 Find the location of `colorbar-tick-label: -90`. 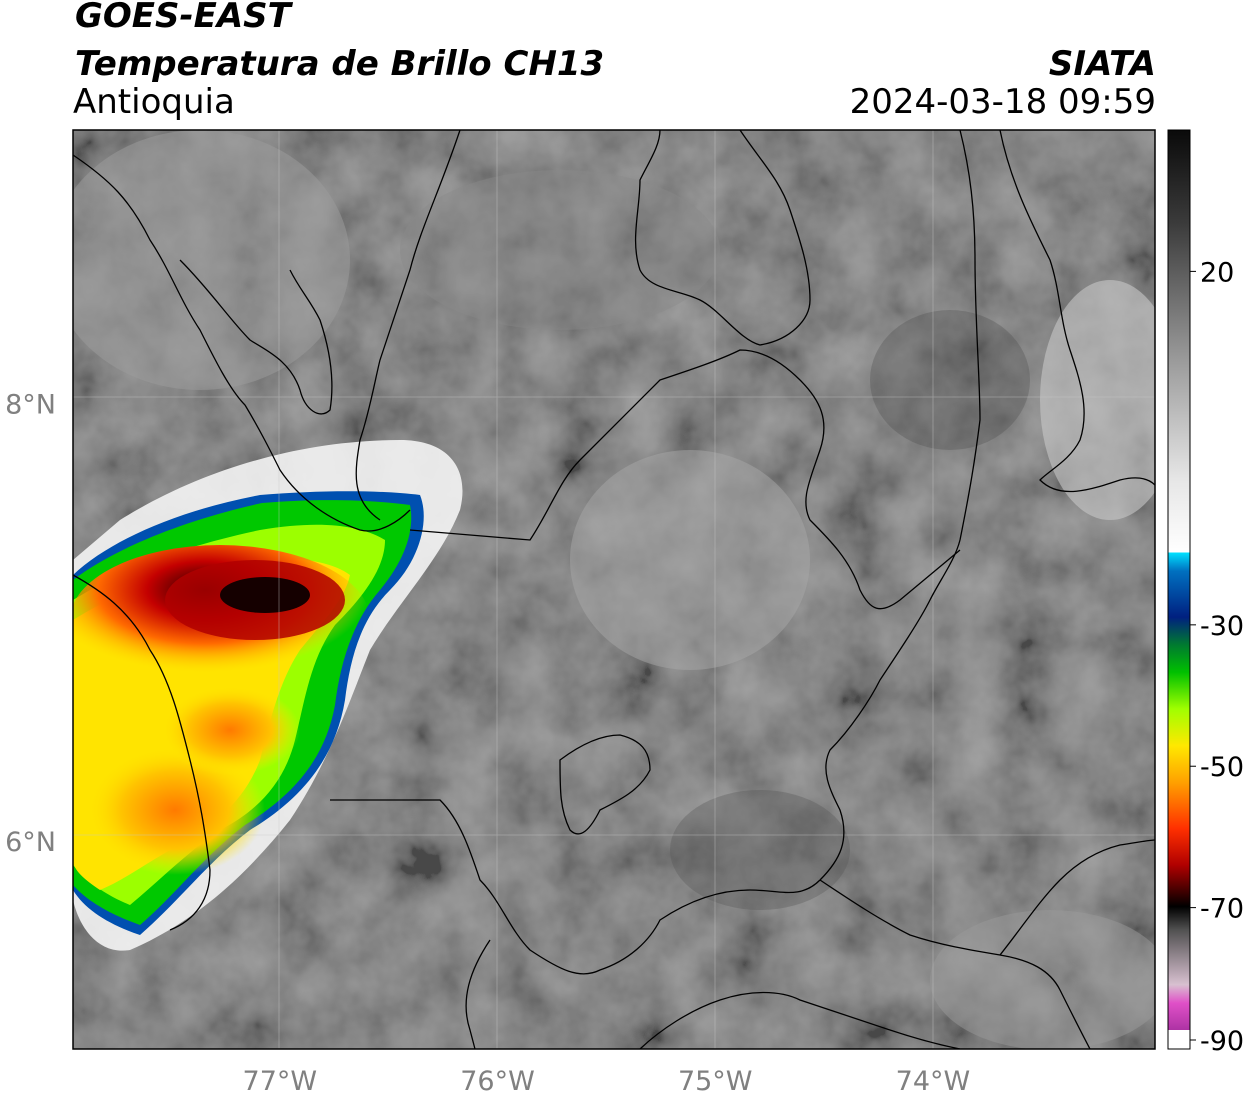

colorbar-tick-label: -90 is located at coordinates (1222, 1041).